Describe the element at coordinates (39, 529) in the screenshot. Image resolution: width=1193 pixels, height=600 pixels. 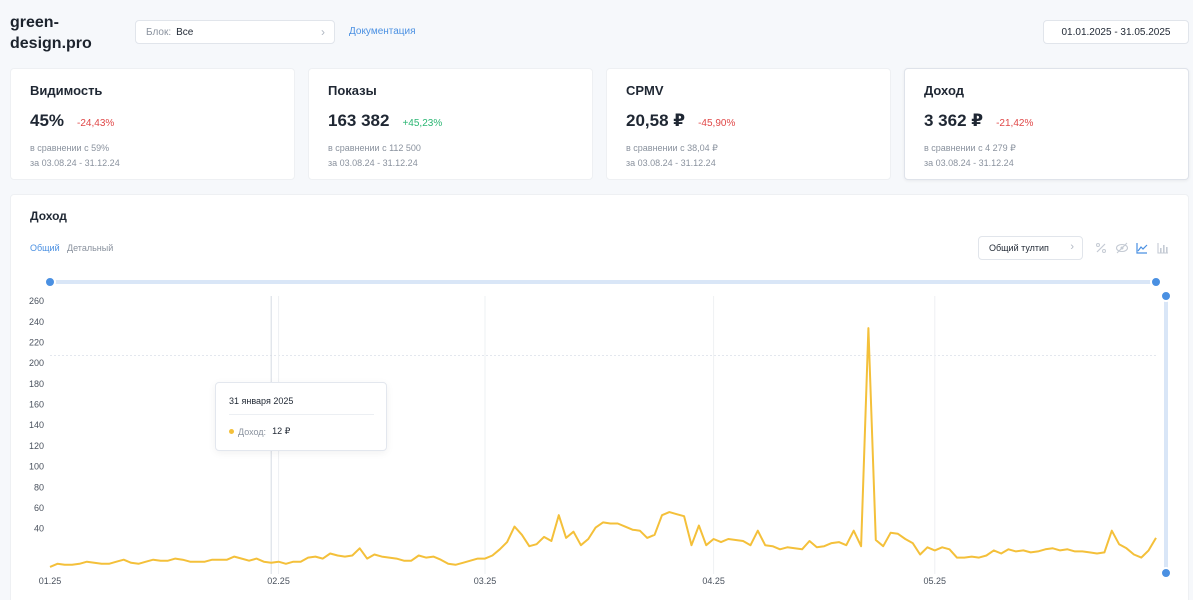
I see `y-tick-label: 40` at that location.